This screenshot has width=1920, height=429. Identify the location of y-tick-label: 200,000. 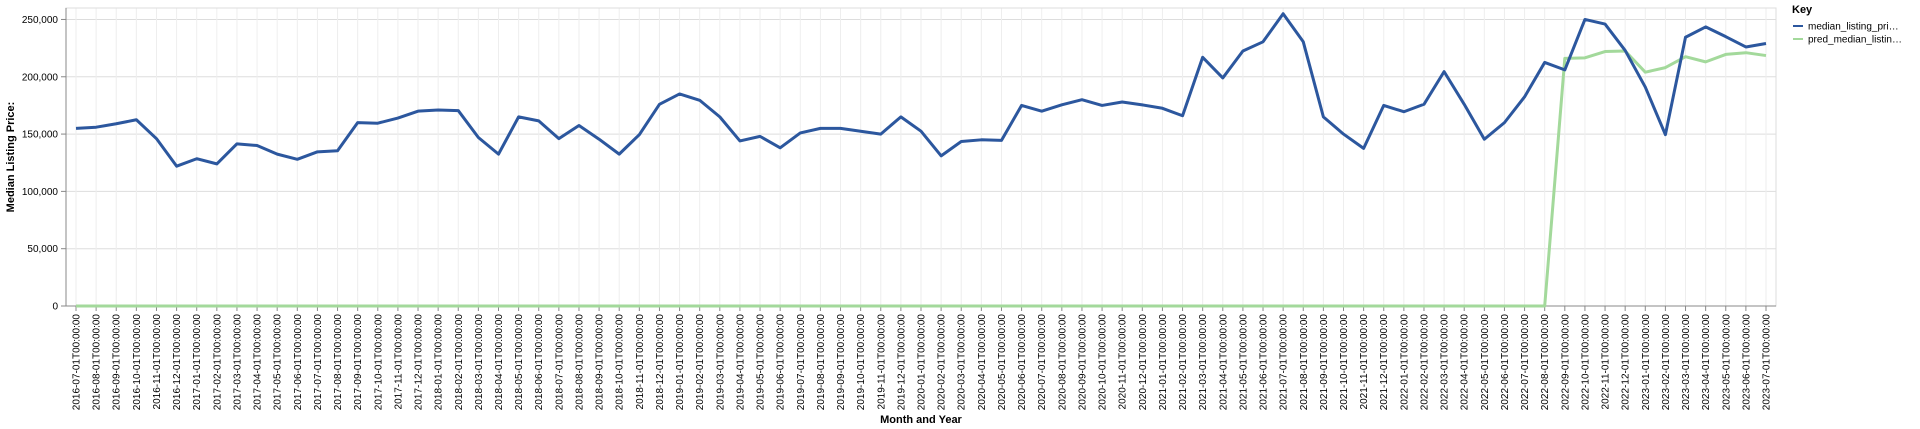
(40, 77).